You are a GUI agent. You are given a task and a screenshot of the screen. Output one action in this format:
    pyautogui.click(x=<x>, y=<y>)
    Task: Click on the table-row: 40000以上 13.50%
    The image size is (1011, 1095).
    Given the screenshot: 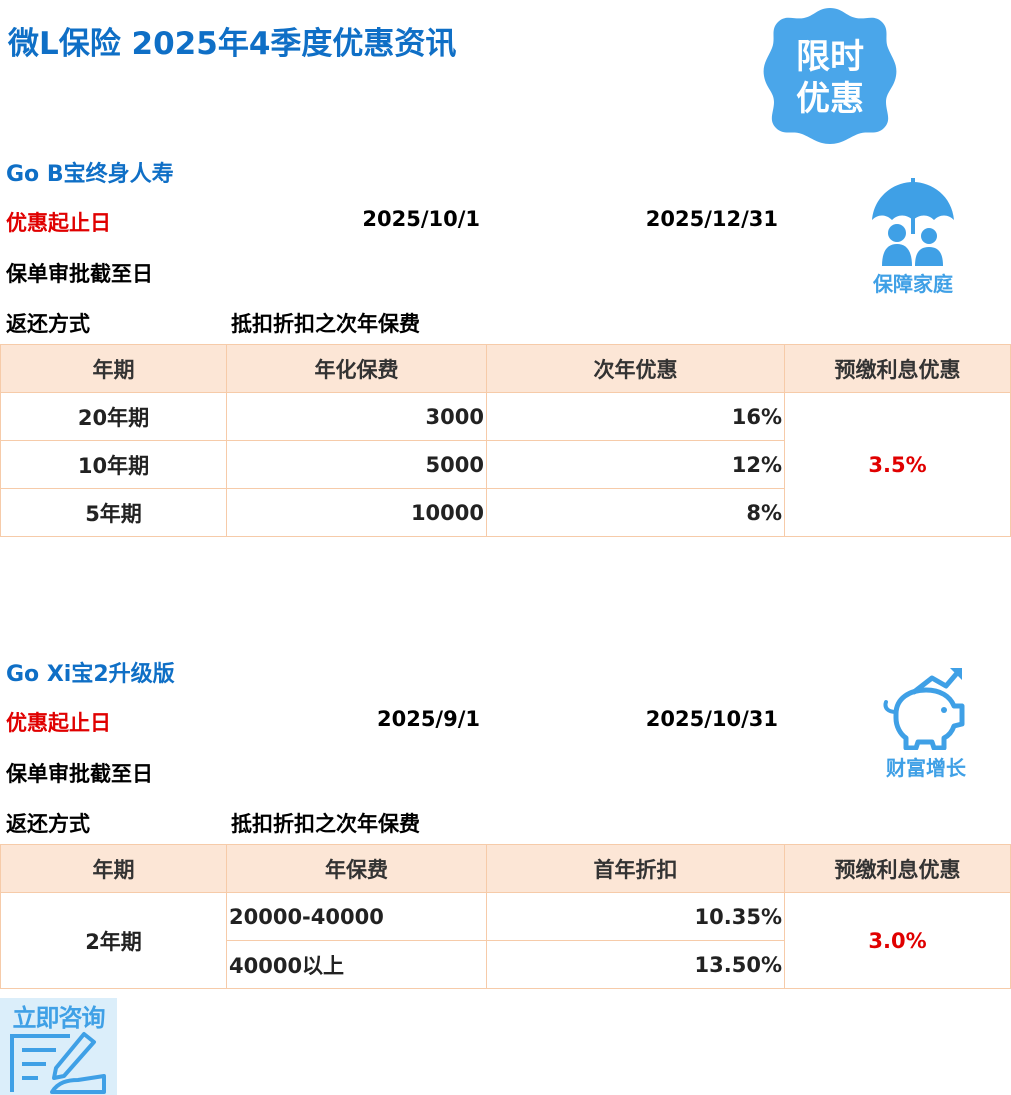 What is the action you would take?
    pyautogui.click(x=506, y=964)
    